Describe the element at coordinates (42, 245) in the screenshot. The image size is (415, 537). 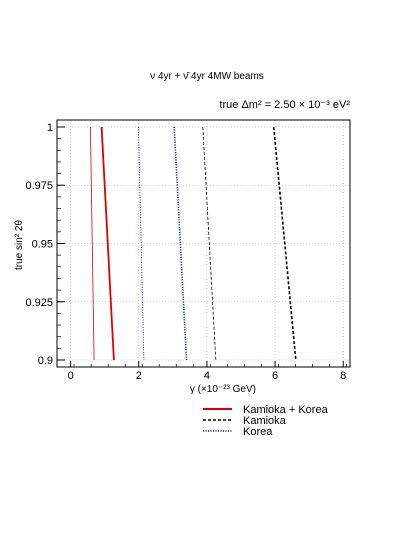
I see `y-tick-label: 0.95` at that location.